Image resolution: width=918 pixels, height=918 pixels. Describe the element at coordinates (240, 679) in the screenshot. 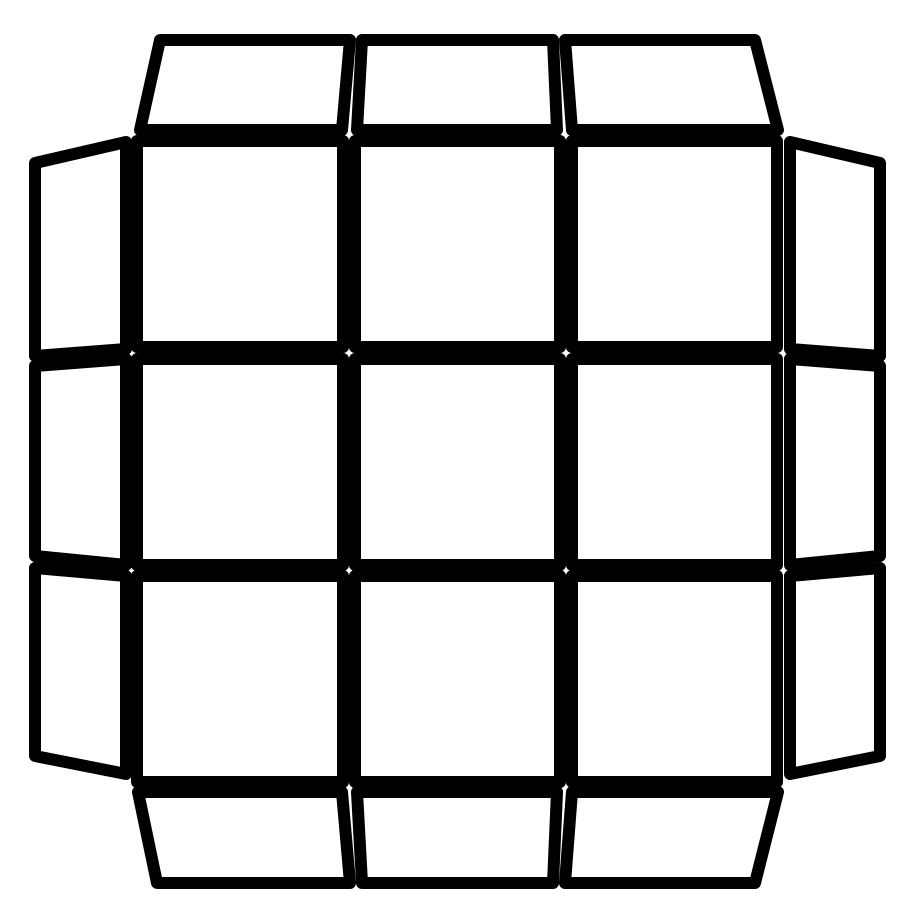

I see `center-sticker-r3-c1` at that location.